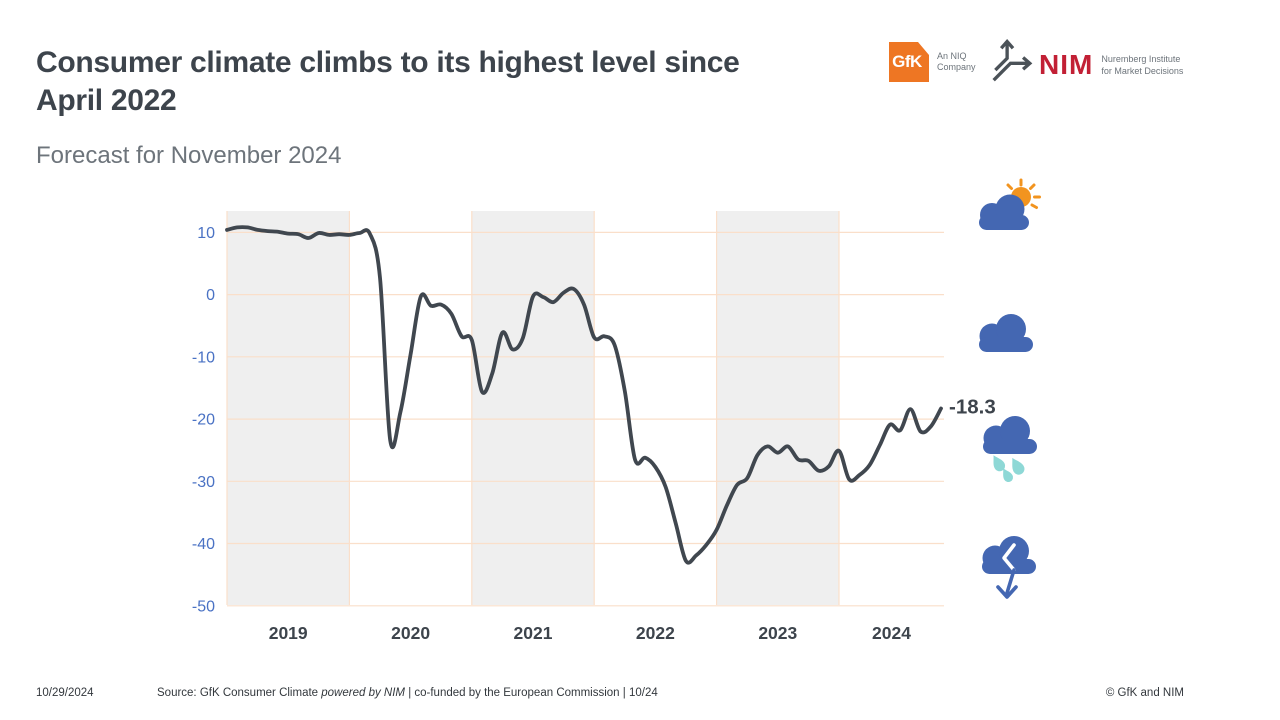 The height and width of the screenshot is (720, 1280). I want to click on nim-tagline: Nuremberg Institute for Market Decisions, so click(1142, 65).